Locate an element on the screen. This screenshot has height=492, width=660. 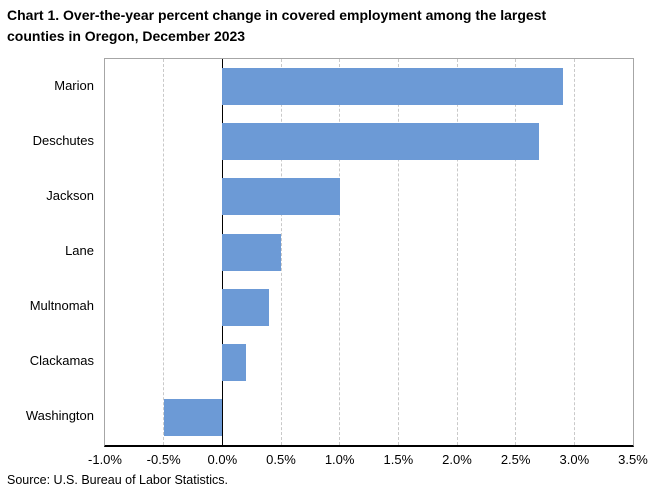
x-tick-label-2-5-: 2.5% is located at coordinates (515, 459).